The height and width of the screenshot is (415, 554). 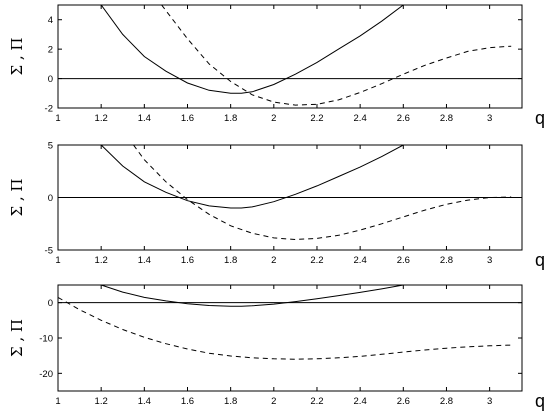 I want to click on y-tick-label: -10, so click(x=46, y=339).